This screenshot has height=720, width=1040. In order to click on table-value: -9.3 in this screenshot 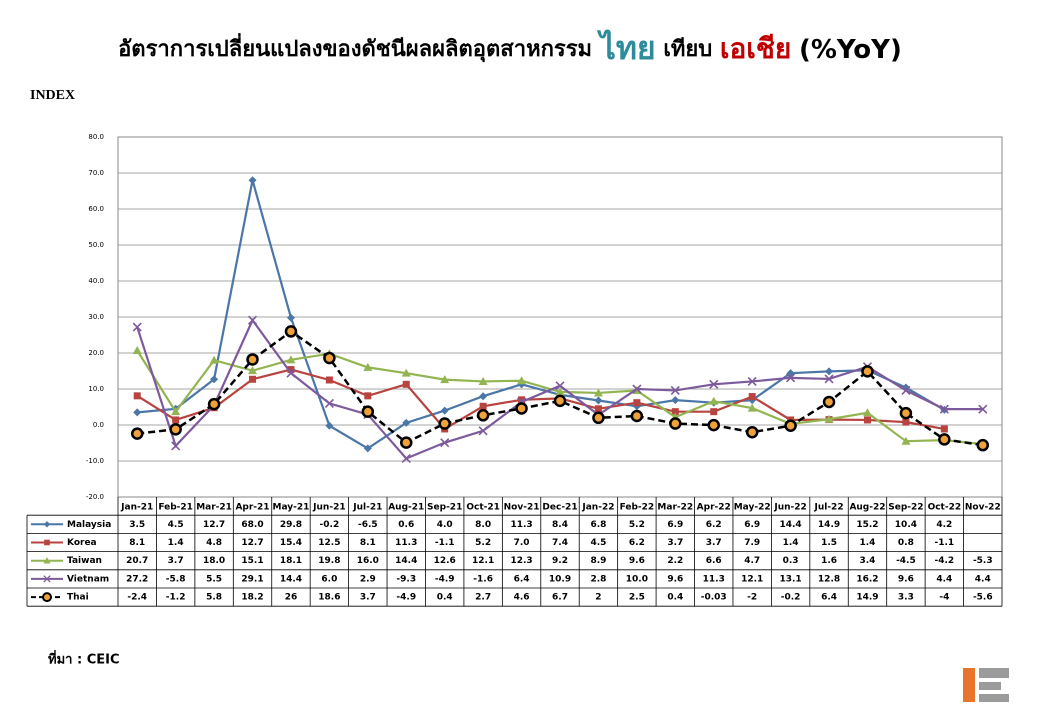, I will do `click(406, 579)`.